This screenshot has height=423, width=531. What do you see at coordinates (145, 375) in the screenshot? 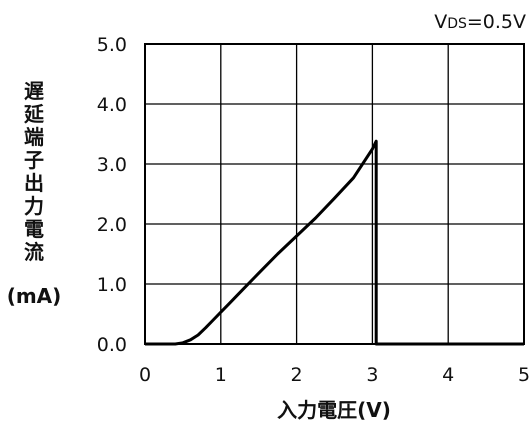
I see `x-tick-label: 0` at bounding box center [145, 375].